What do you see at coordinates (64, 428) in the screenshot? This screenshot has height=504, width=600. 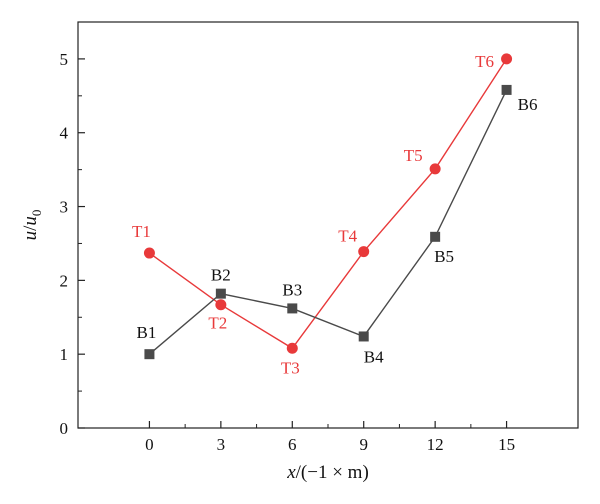 I see `y-tick-label: 0` at bounding box center [64, 428].